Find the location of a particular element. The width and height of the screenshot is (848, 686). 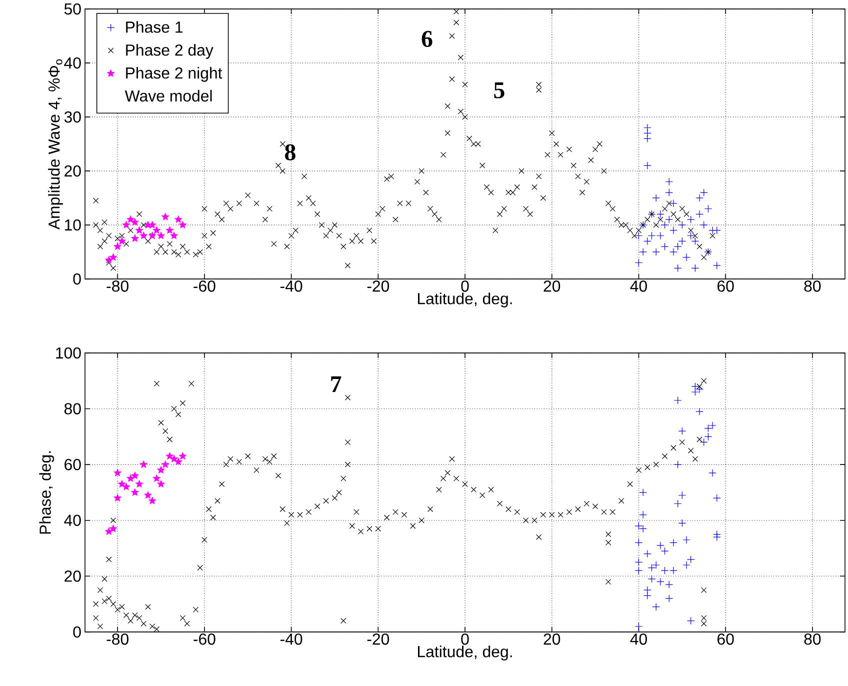

annotation: 5 is located at coordinates (499, 90).